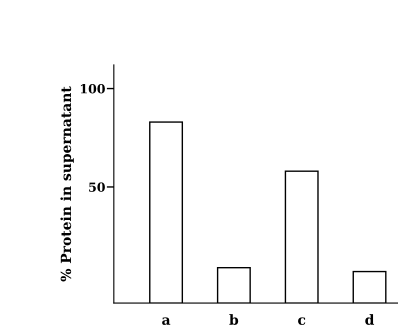  Describe the element at coordinates (67, 184) in the screenshot. I see `y-axis-title: % Protein in supernatant` at that location.